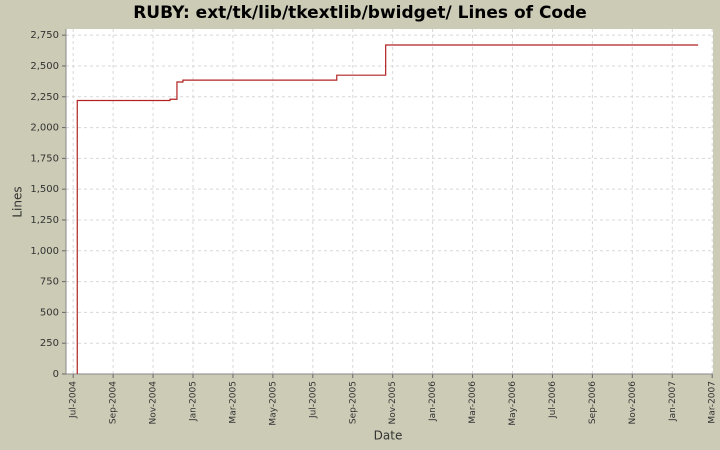 This screenshot has width=720, height=450. What do you see at coordinates (393, 402) in the screenshot?
I see `x-tick-label: Nov-2005` at bounding box center [393, 402].